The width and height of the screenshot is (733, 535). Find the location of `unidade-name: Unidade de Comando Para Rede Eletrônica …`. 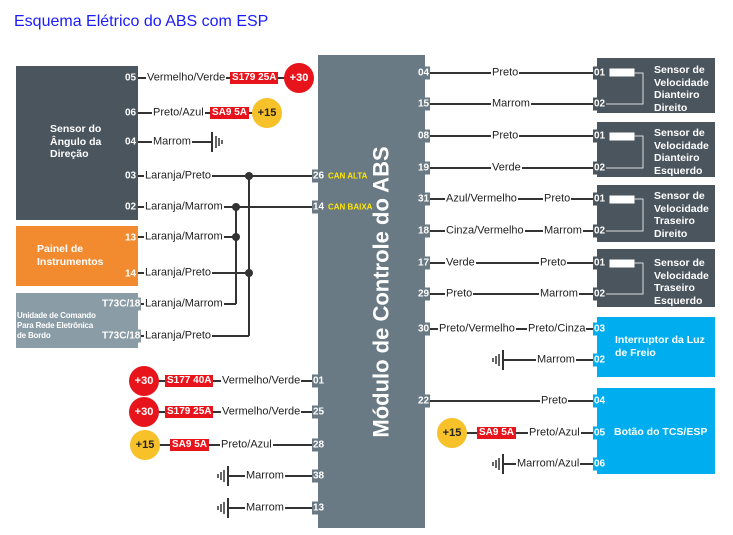

unidade-name: Unidade de Comando Para Rede Eletrônica … is located at coordinates (56, 325).